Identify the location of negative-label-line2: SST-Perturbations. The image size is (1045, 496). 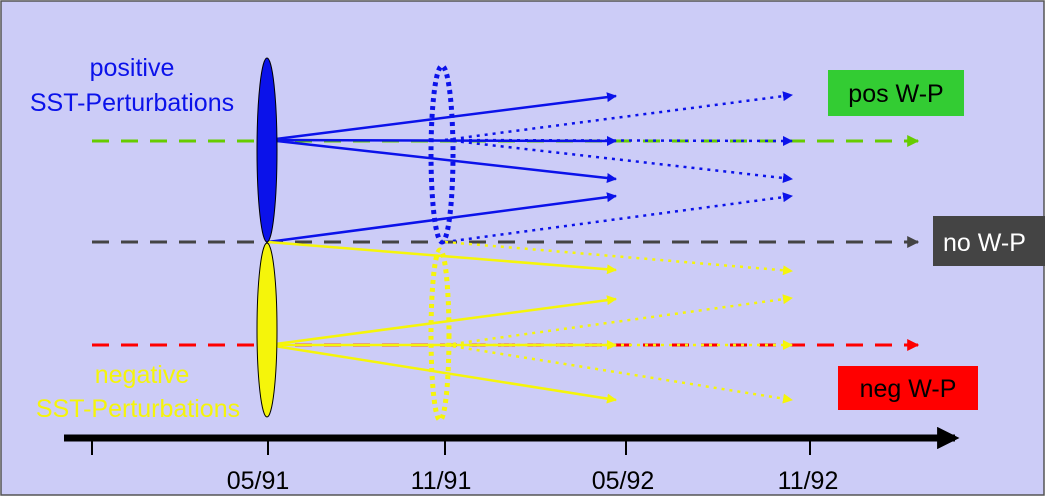
(138, 409).